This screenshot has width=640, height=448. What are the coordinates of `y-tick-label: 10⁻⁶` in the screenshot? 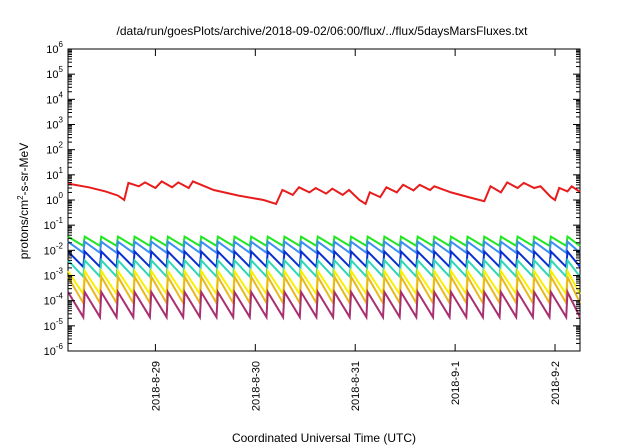 It's located at (54, 350).